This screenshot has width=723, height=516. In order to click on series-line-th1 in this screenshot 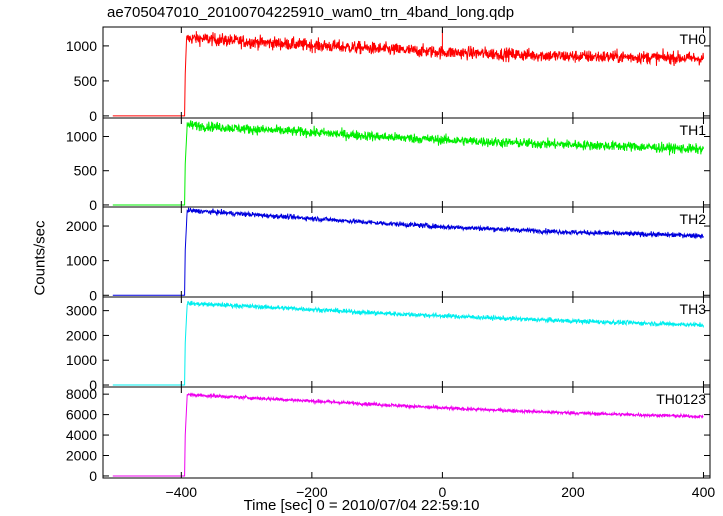, I will do `click(408, 163)`.